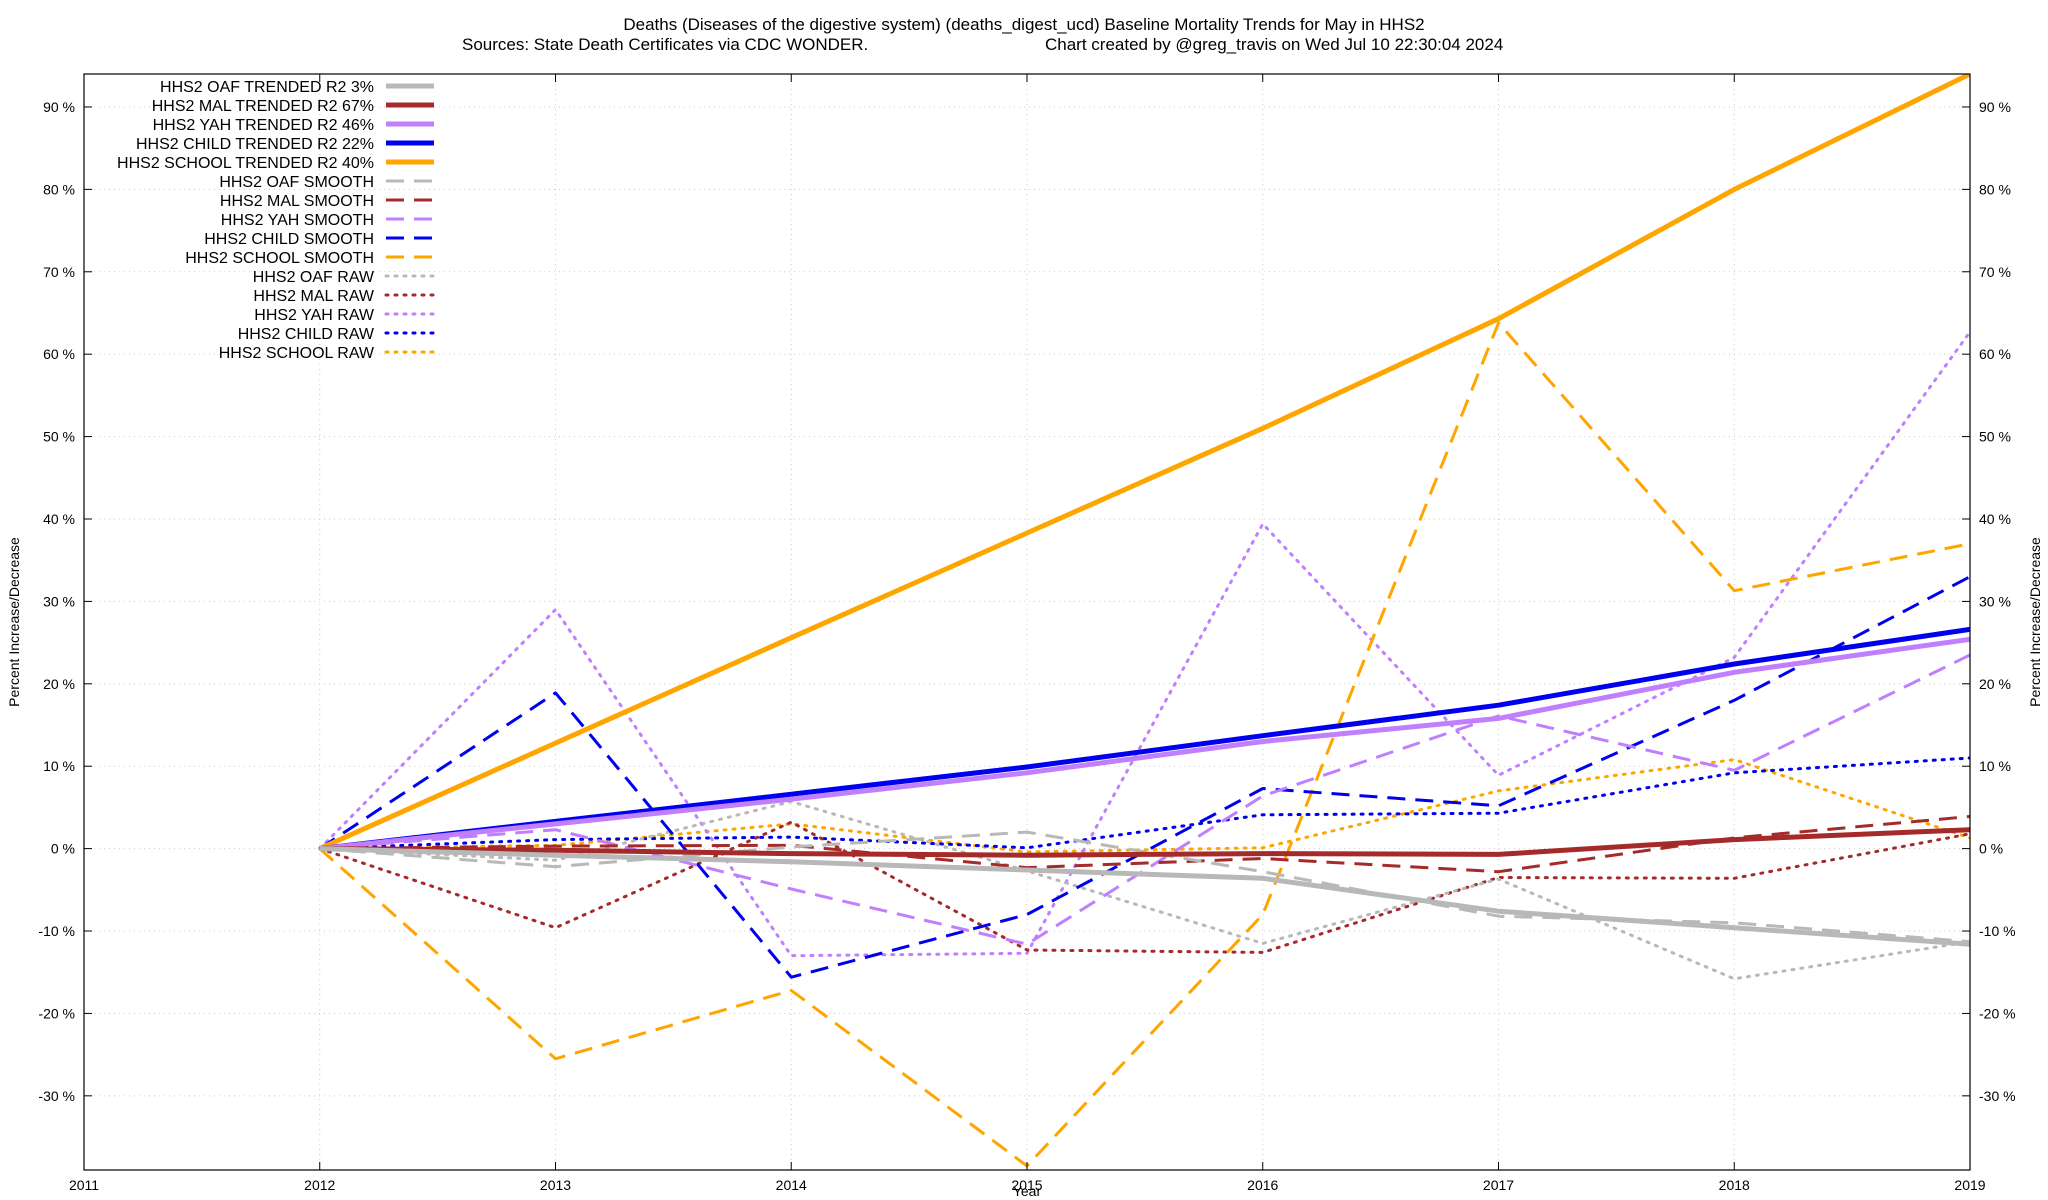  I want to click on y-tick-label-left: -30 %, so click(56, 1096).